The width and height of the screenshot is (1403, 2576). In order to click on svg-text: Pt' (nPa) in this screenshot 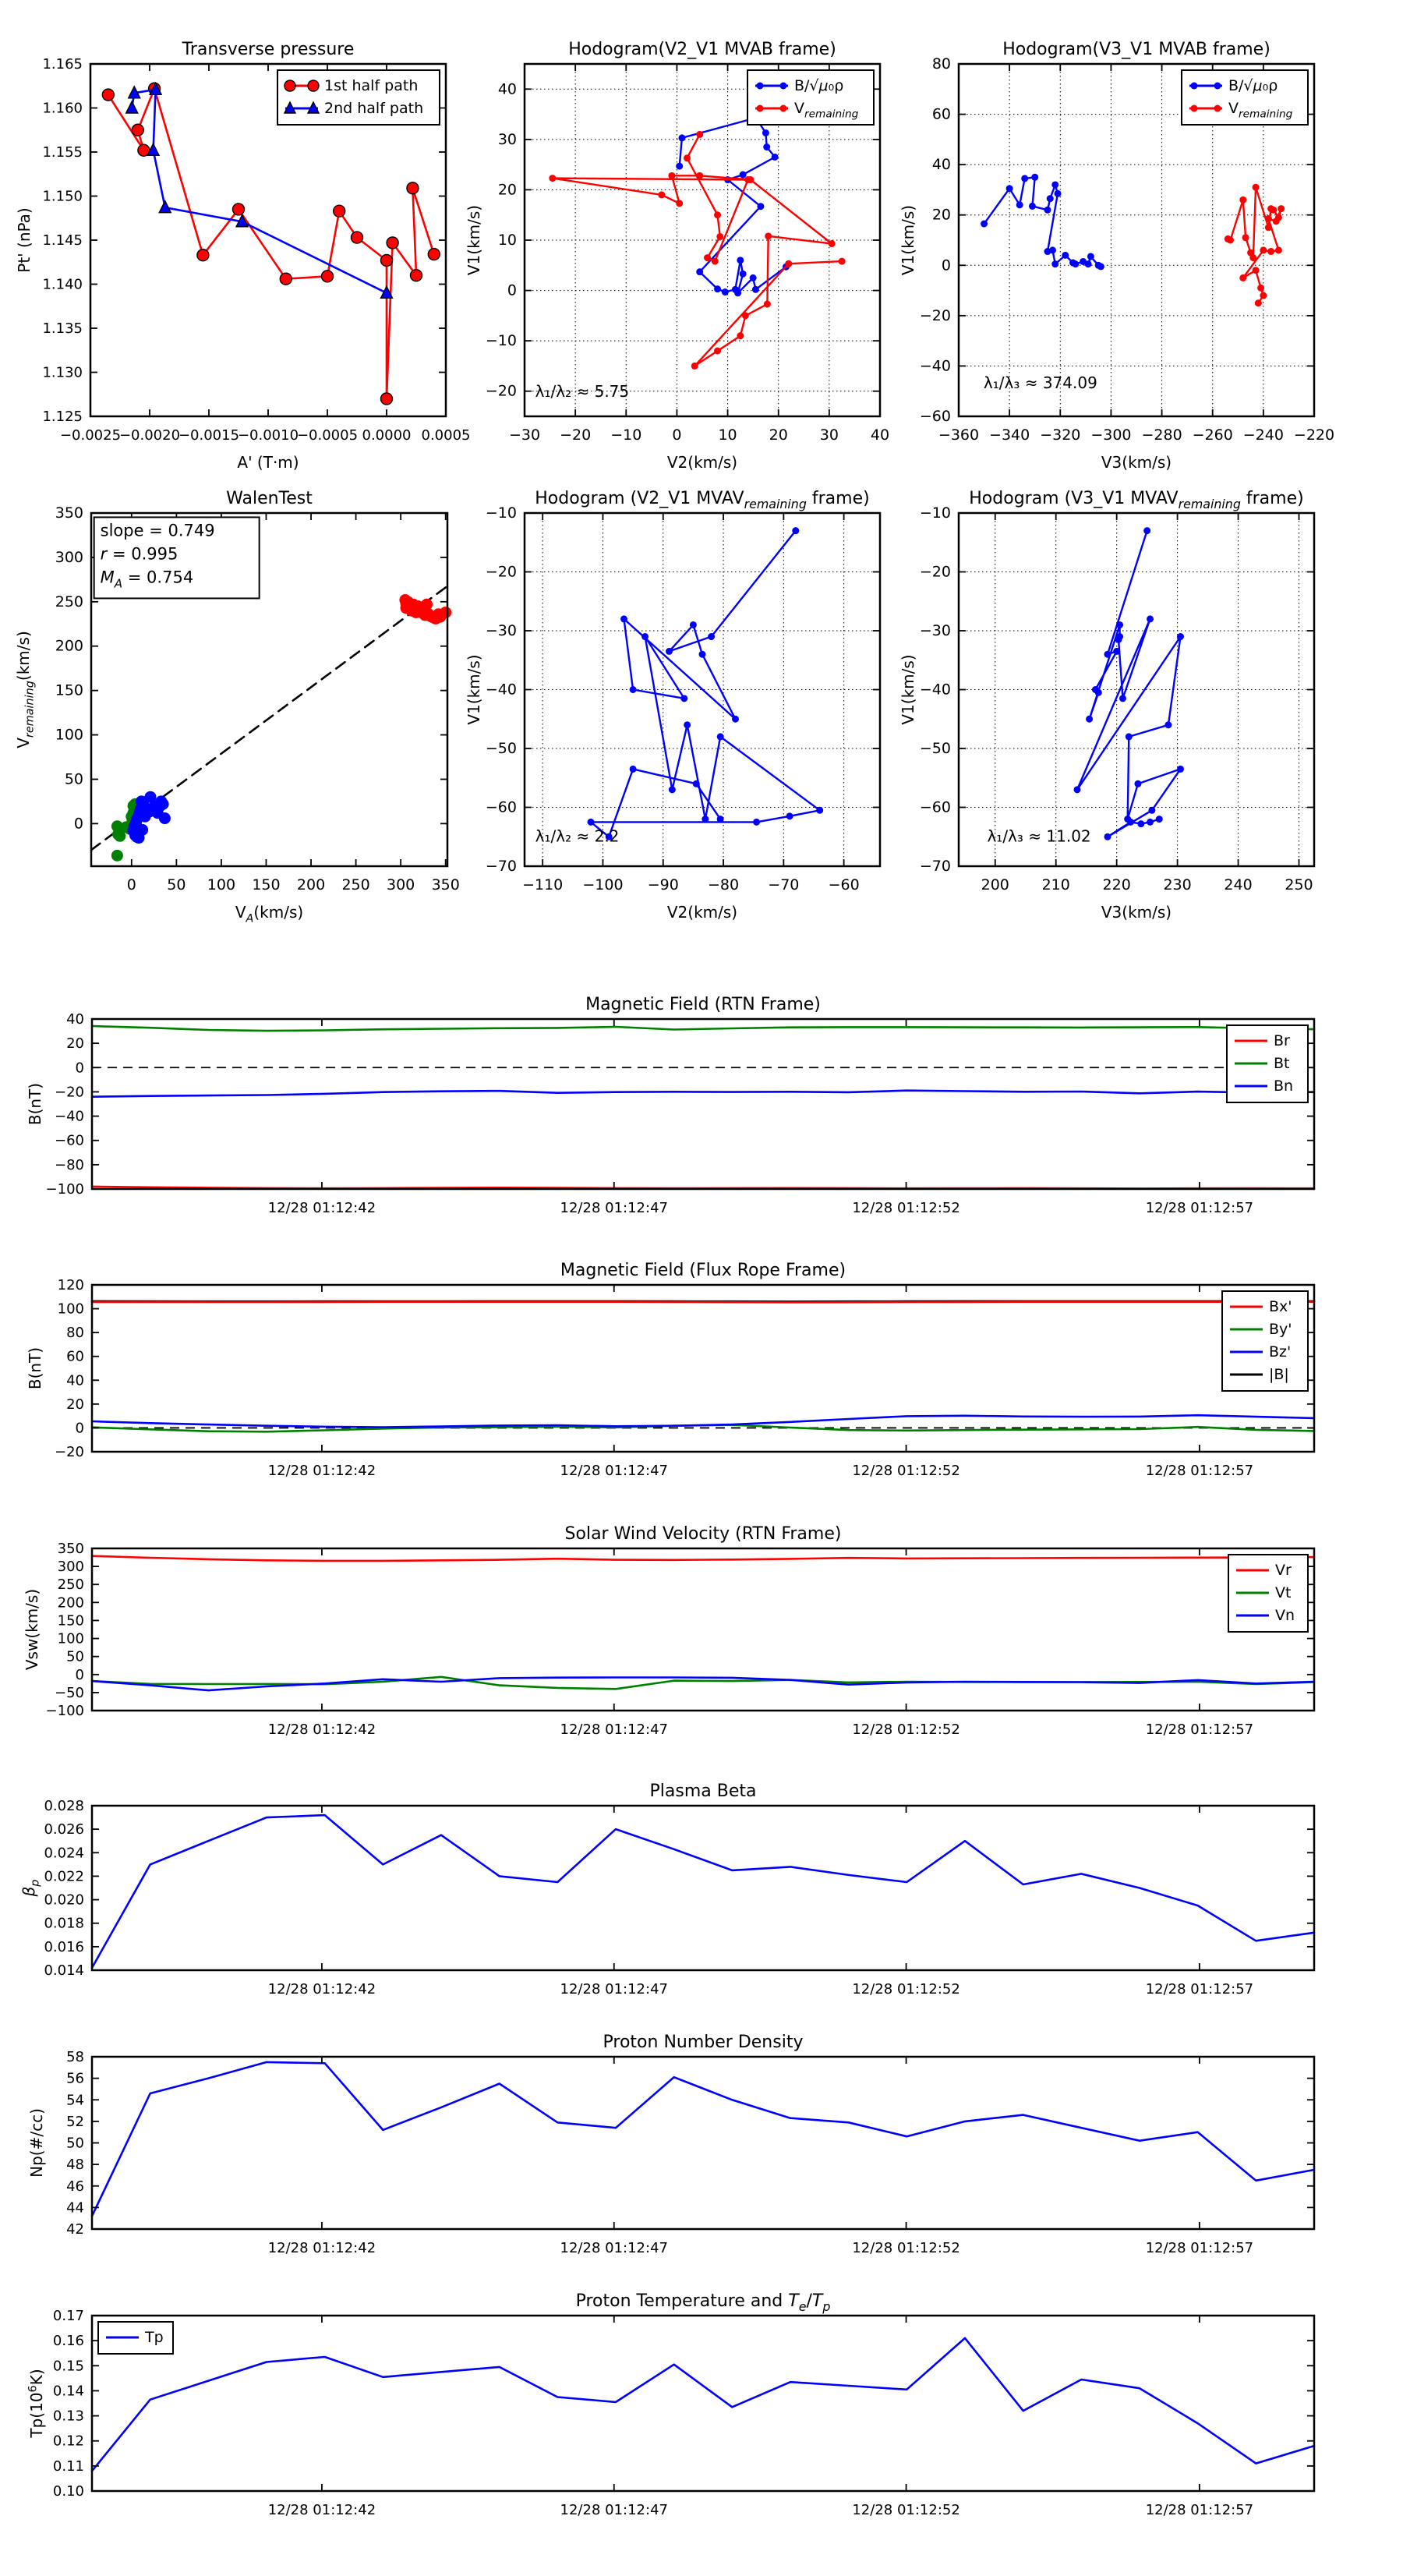, I will do `click(24, 239)`.